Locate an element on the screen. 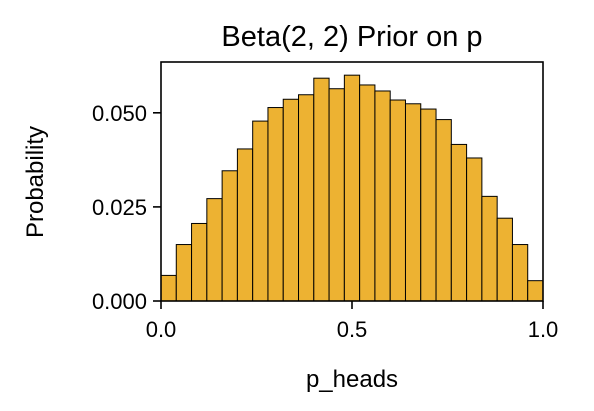 This screenshot has width=594, height=411. y-axis: 0.000 0.025 0.050 is located at coordinates (126, 207).